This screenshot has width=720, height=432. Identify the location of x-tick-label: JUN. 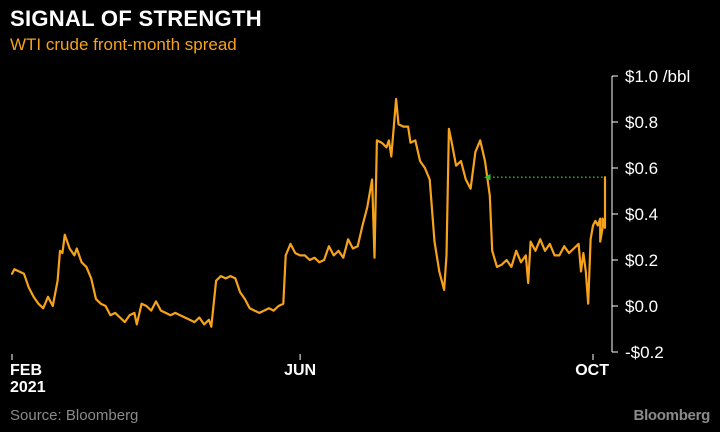
(300, 370).